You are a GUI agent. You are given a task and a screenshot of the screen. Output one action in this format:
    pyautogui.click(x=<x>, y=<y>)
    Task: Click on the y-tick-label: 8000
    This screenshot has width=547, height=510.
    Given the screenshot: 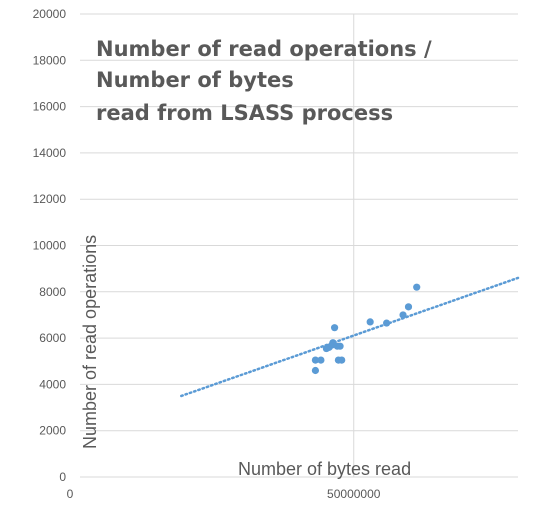 What is the action you would take?
    pyautogui.click(x=52, y=292)
    